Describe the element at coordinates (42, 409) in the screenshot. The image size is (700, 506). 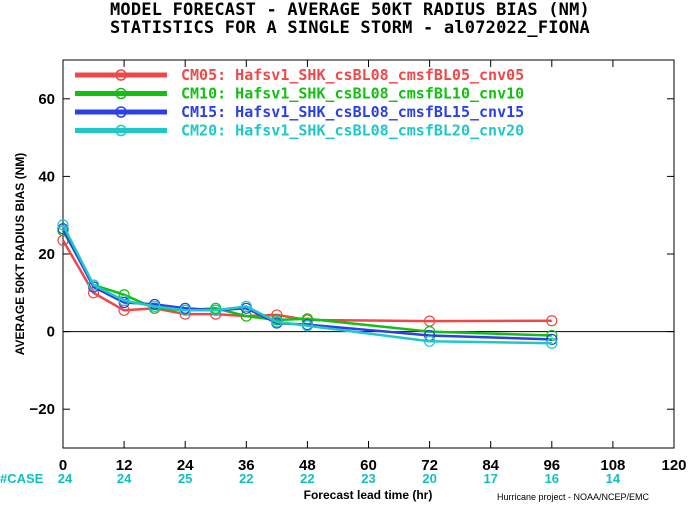
I see `y-tick-label: −20` at that location.